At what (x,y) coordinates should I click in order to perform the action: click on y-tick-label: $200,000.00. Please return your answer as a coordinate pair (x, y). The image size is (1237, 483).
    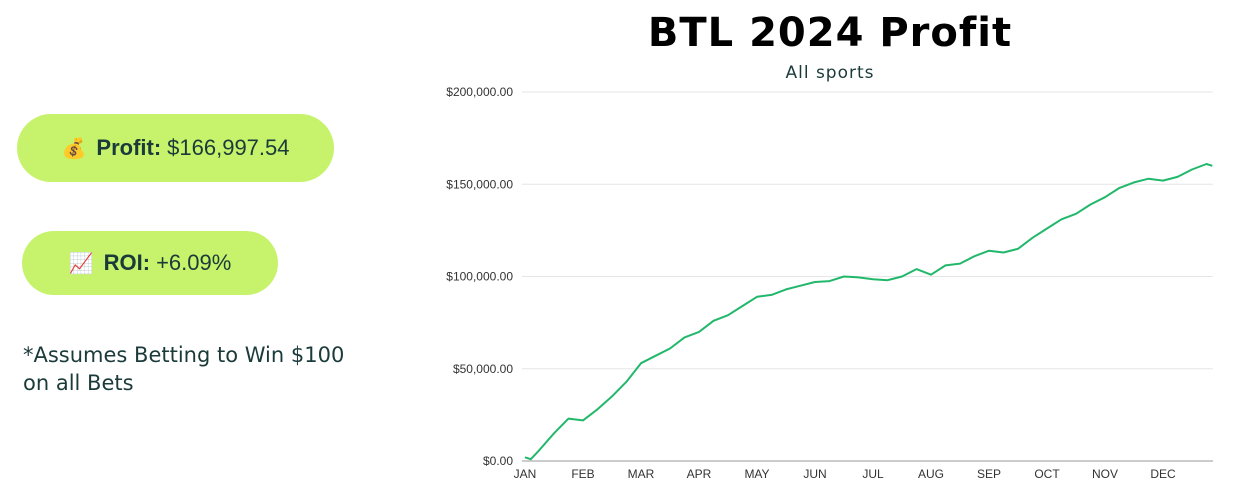
    Looking at the image, I should click on (479, 92).